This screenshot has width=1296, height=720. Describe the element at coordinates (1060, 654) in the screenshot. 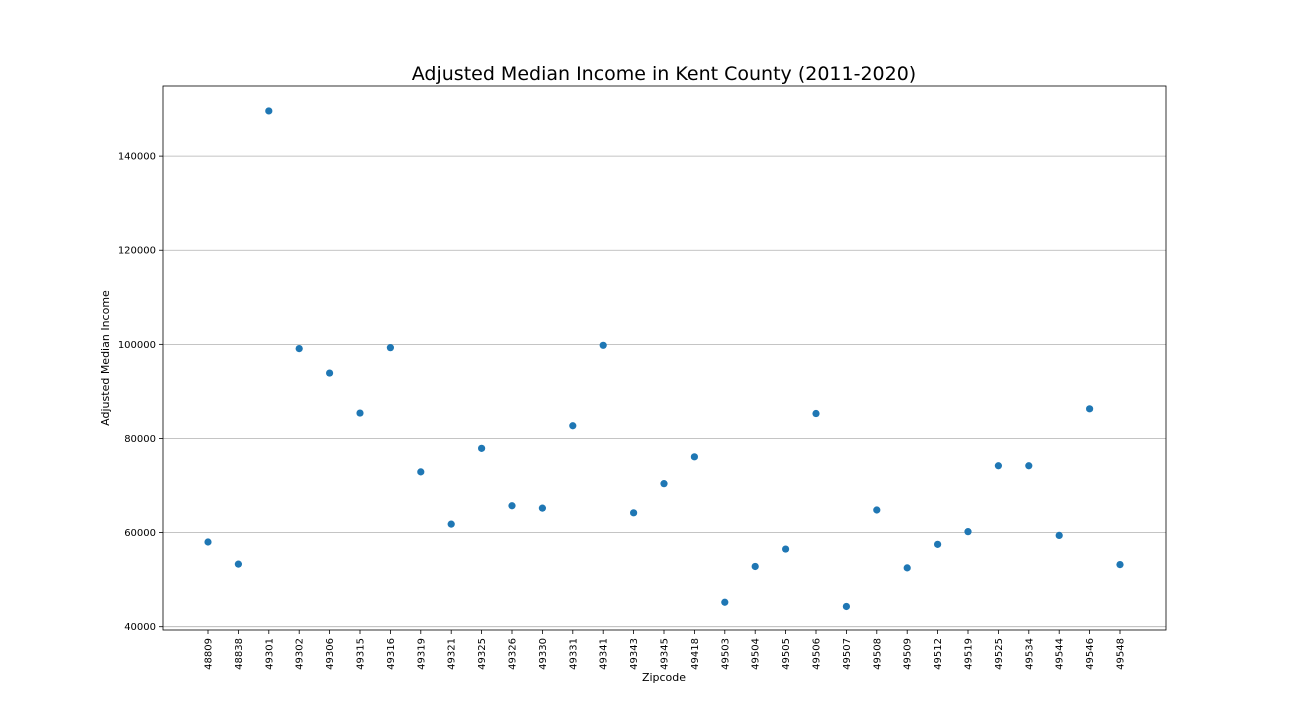

I see `x-tick-label: 49544` at that location.